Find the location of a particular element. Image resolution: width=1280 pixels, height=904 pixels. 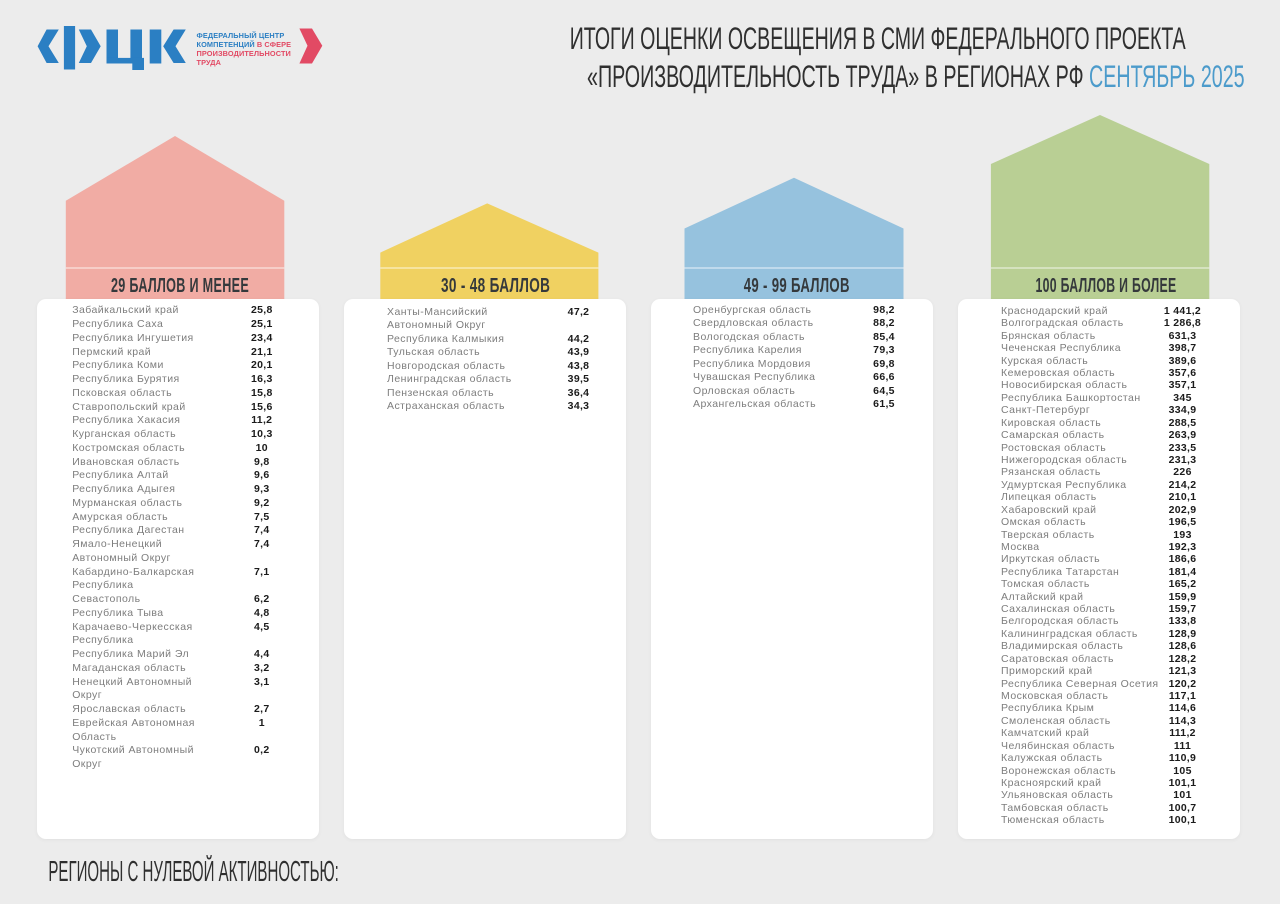

svg-text: РЕГИОНЫ С НУЛЕВОЙ АКТИВНОСТЬЮ: is located at coordinates (193, 871).